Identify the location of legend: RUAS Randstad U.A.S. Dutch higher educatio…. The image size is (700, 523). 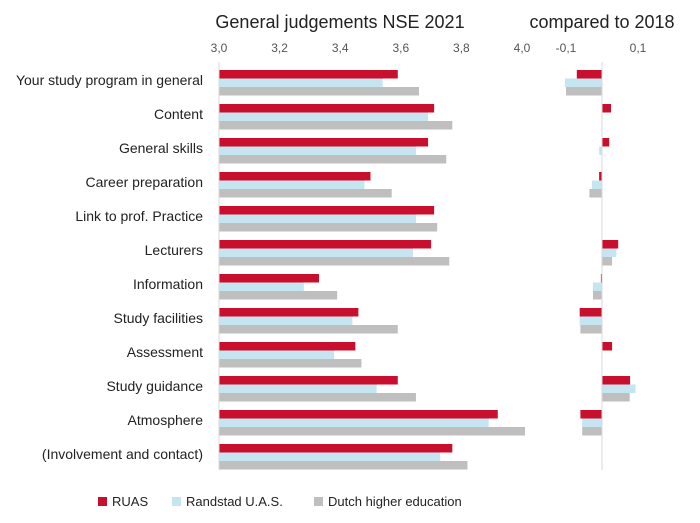
(280, 501).